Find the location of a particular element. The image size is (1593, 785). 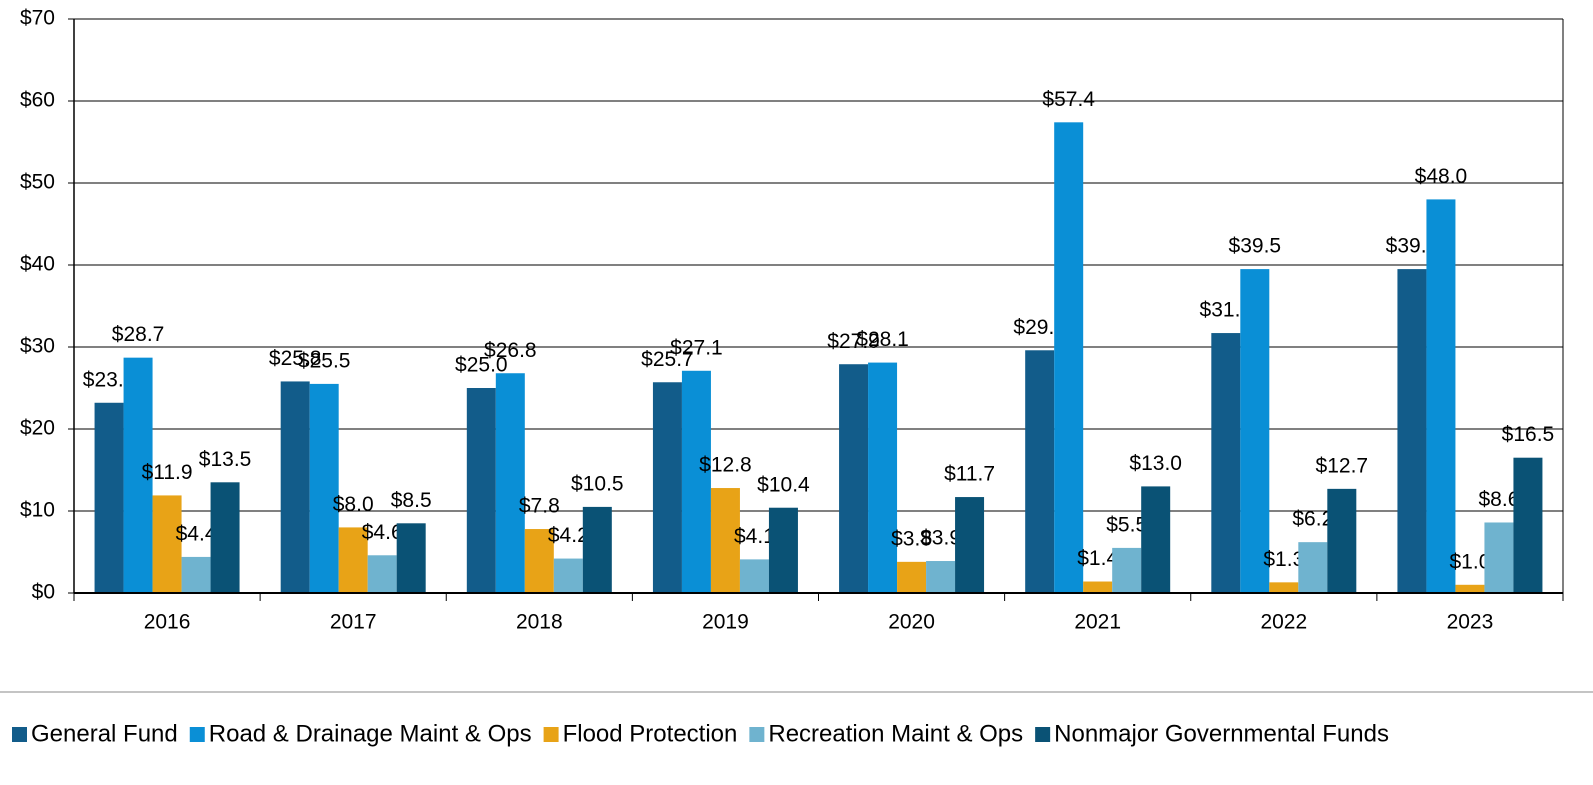

legend-label: Recreation Maint & Ops is located at coordinates (895, 733).